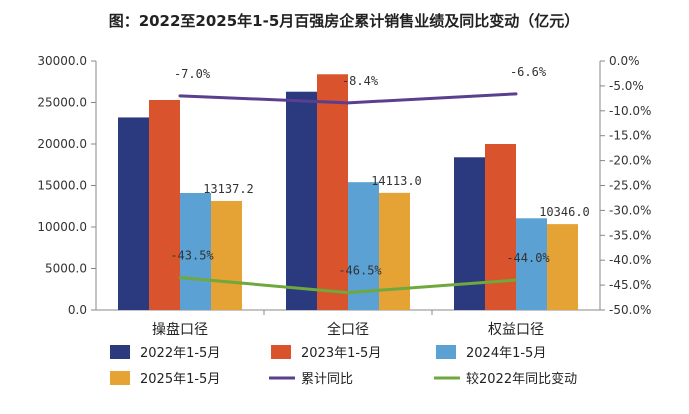 The width and height of the screenshot is (689, 414). What do you see at coordinates (192, 74) in the screenshot?
I see `line-data-label: -7.0%` at bounding box center [192, 74].